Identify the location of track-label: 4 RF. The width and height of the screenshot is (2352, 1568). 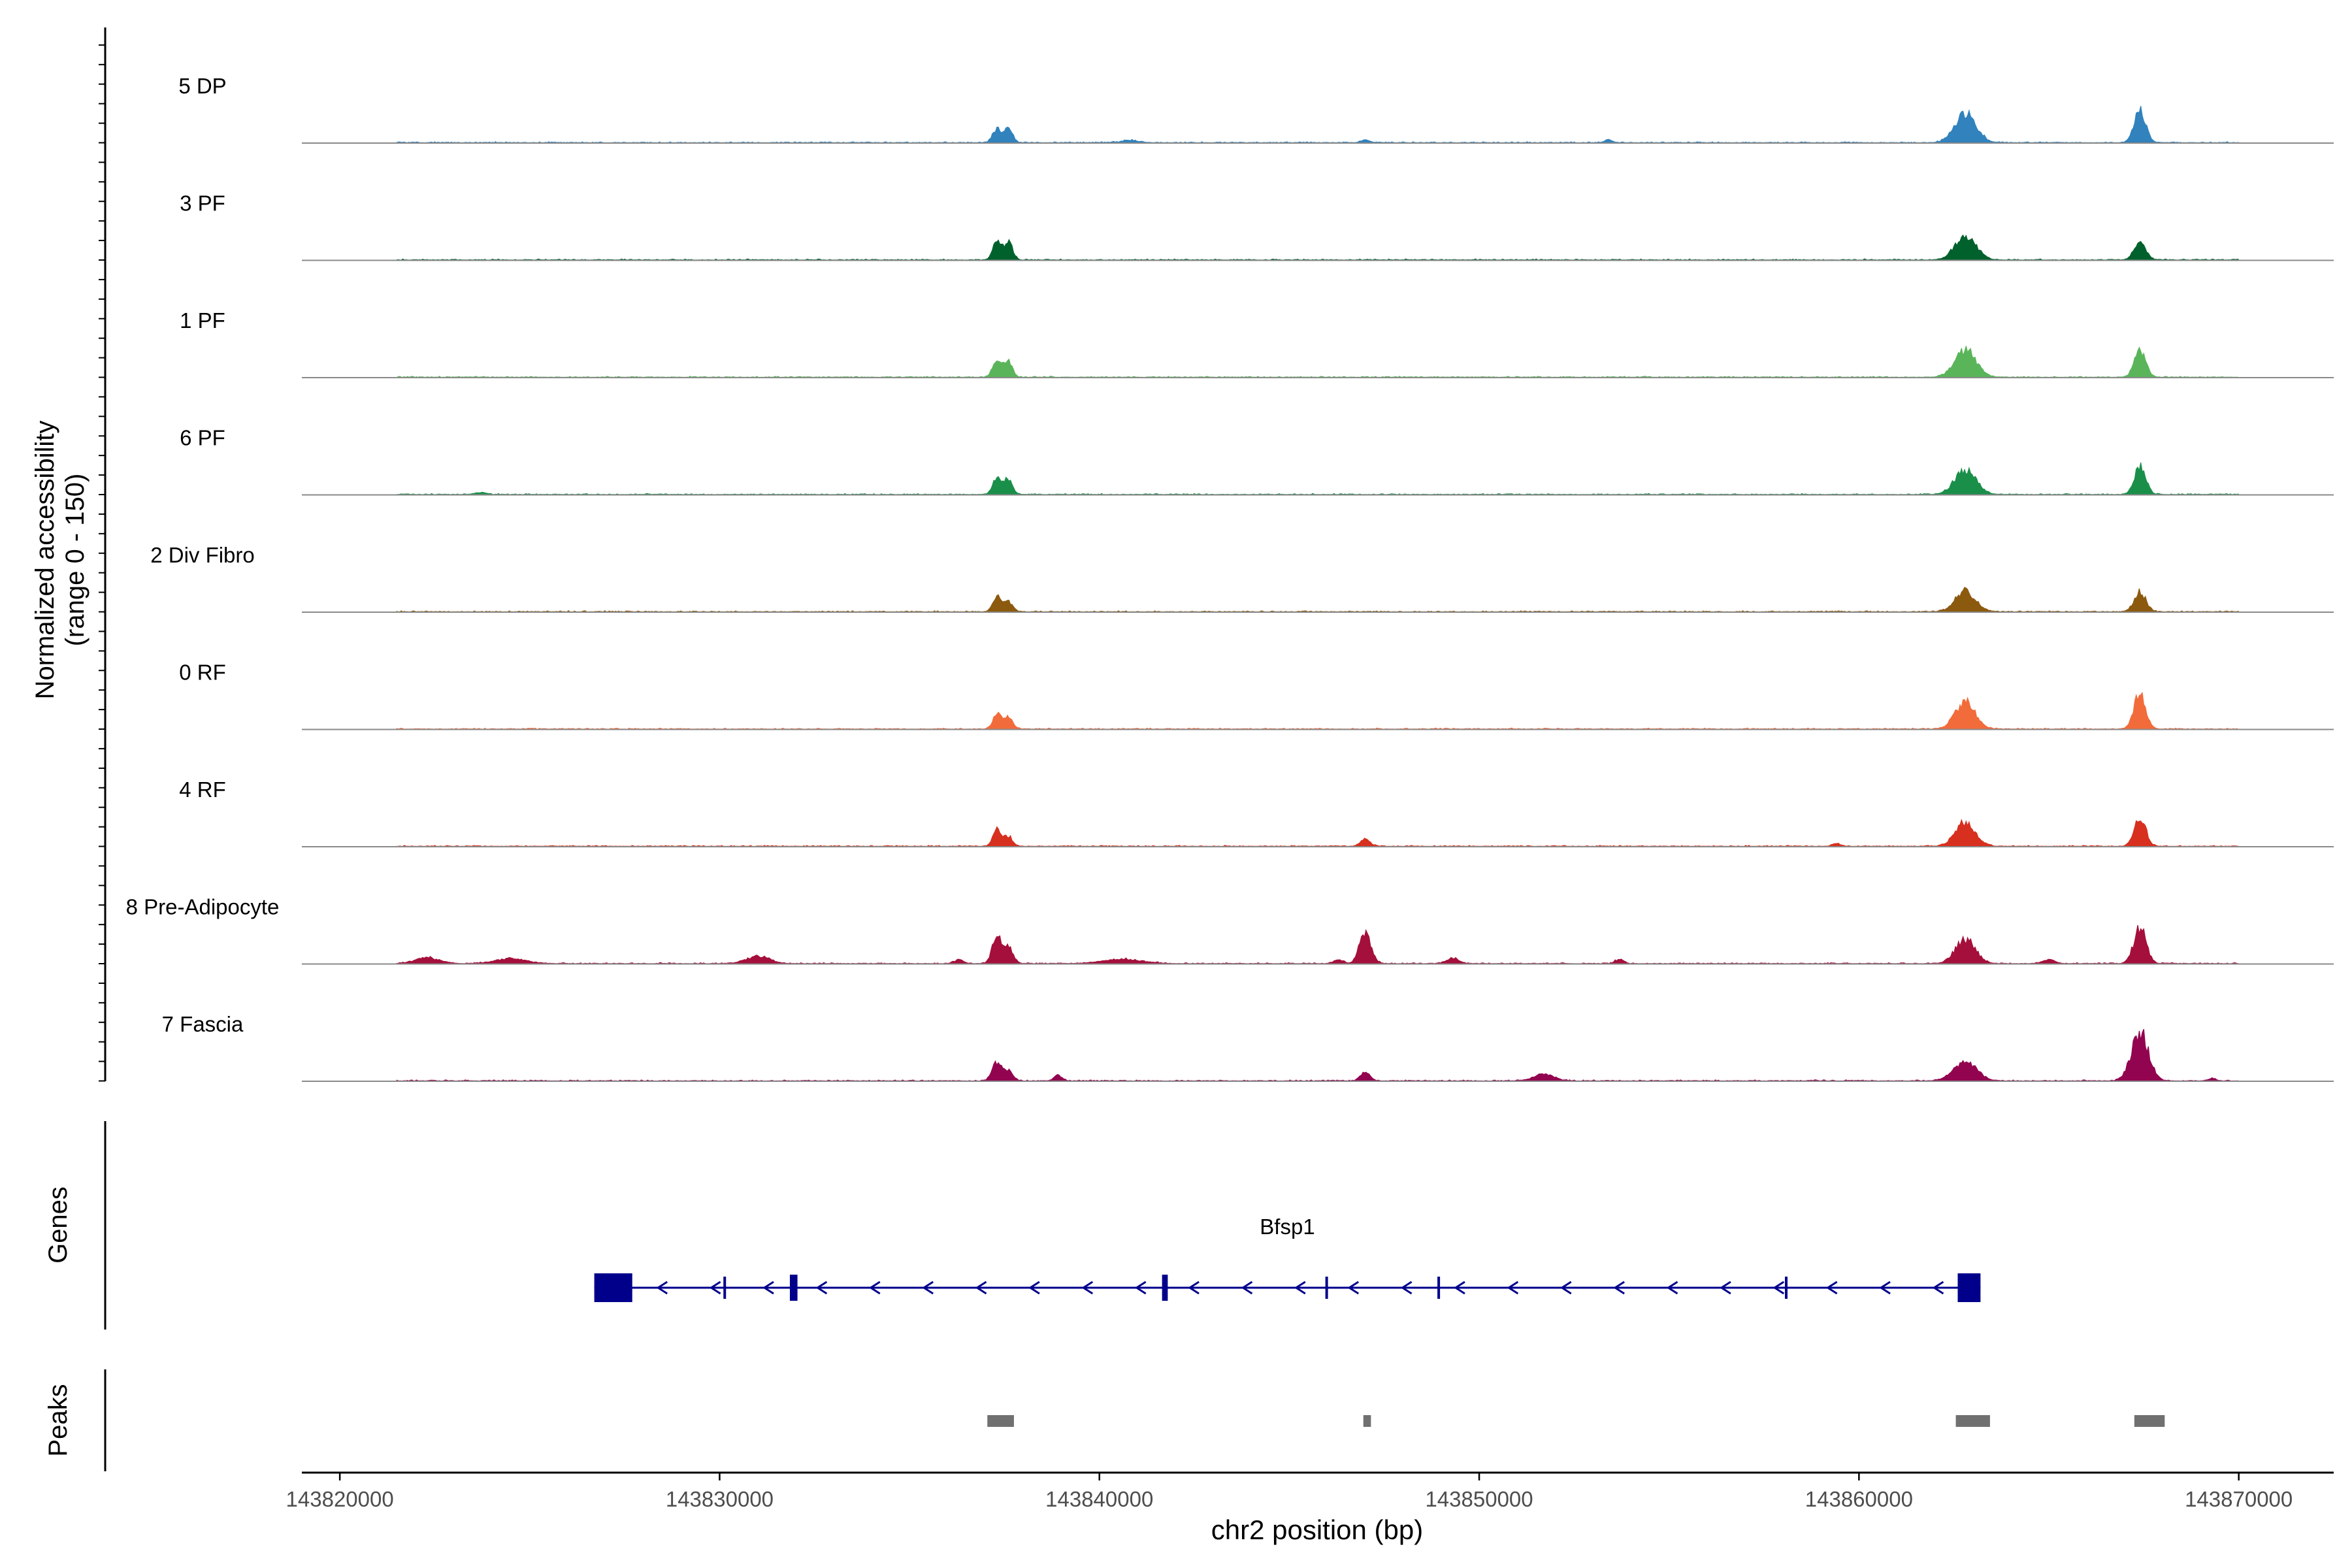
(202, 789).